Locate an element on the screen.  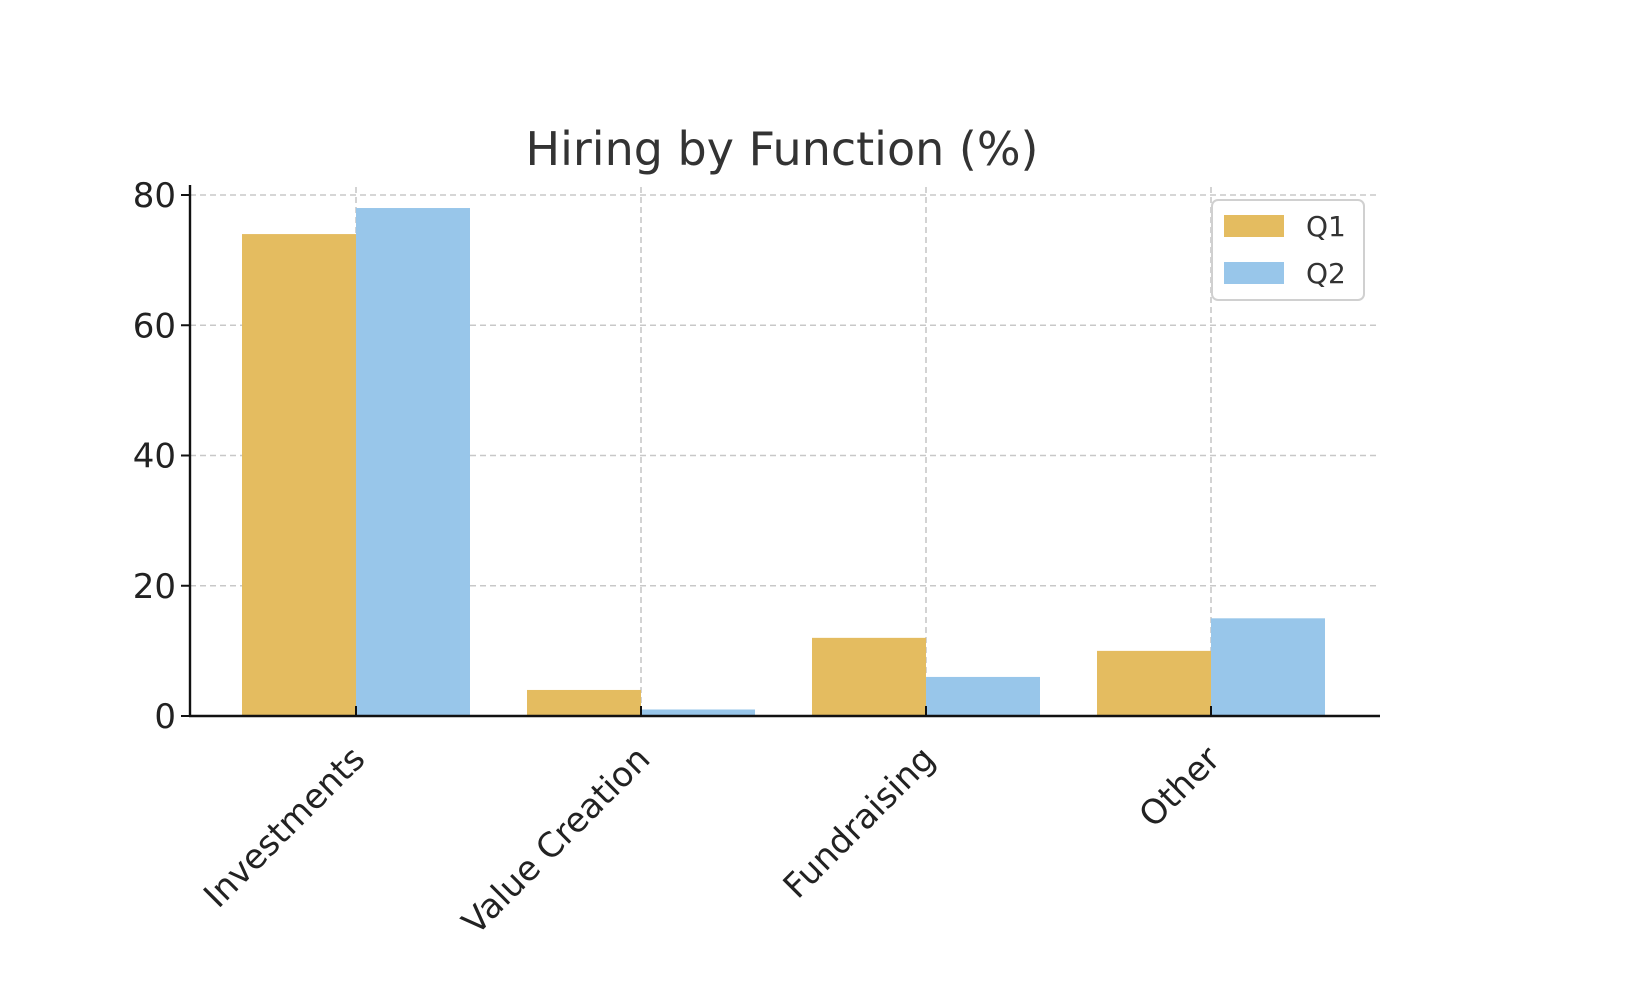
bar-q2-fundraising is located at coordinates (983, 696).